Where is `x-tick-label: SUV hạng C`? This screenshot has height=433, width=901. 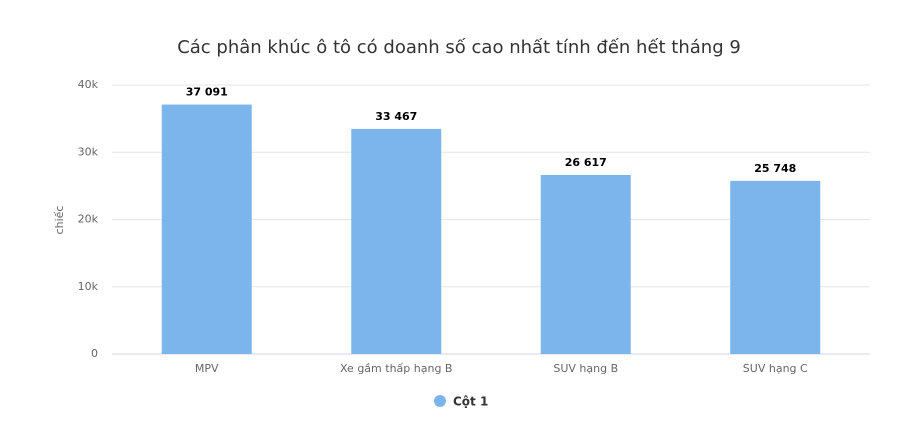 x-tick-label: SUV hạng C is located at coordinates (775, 368).